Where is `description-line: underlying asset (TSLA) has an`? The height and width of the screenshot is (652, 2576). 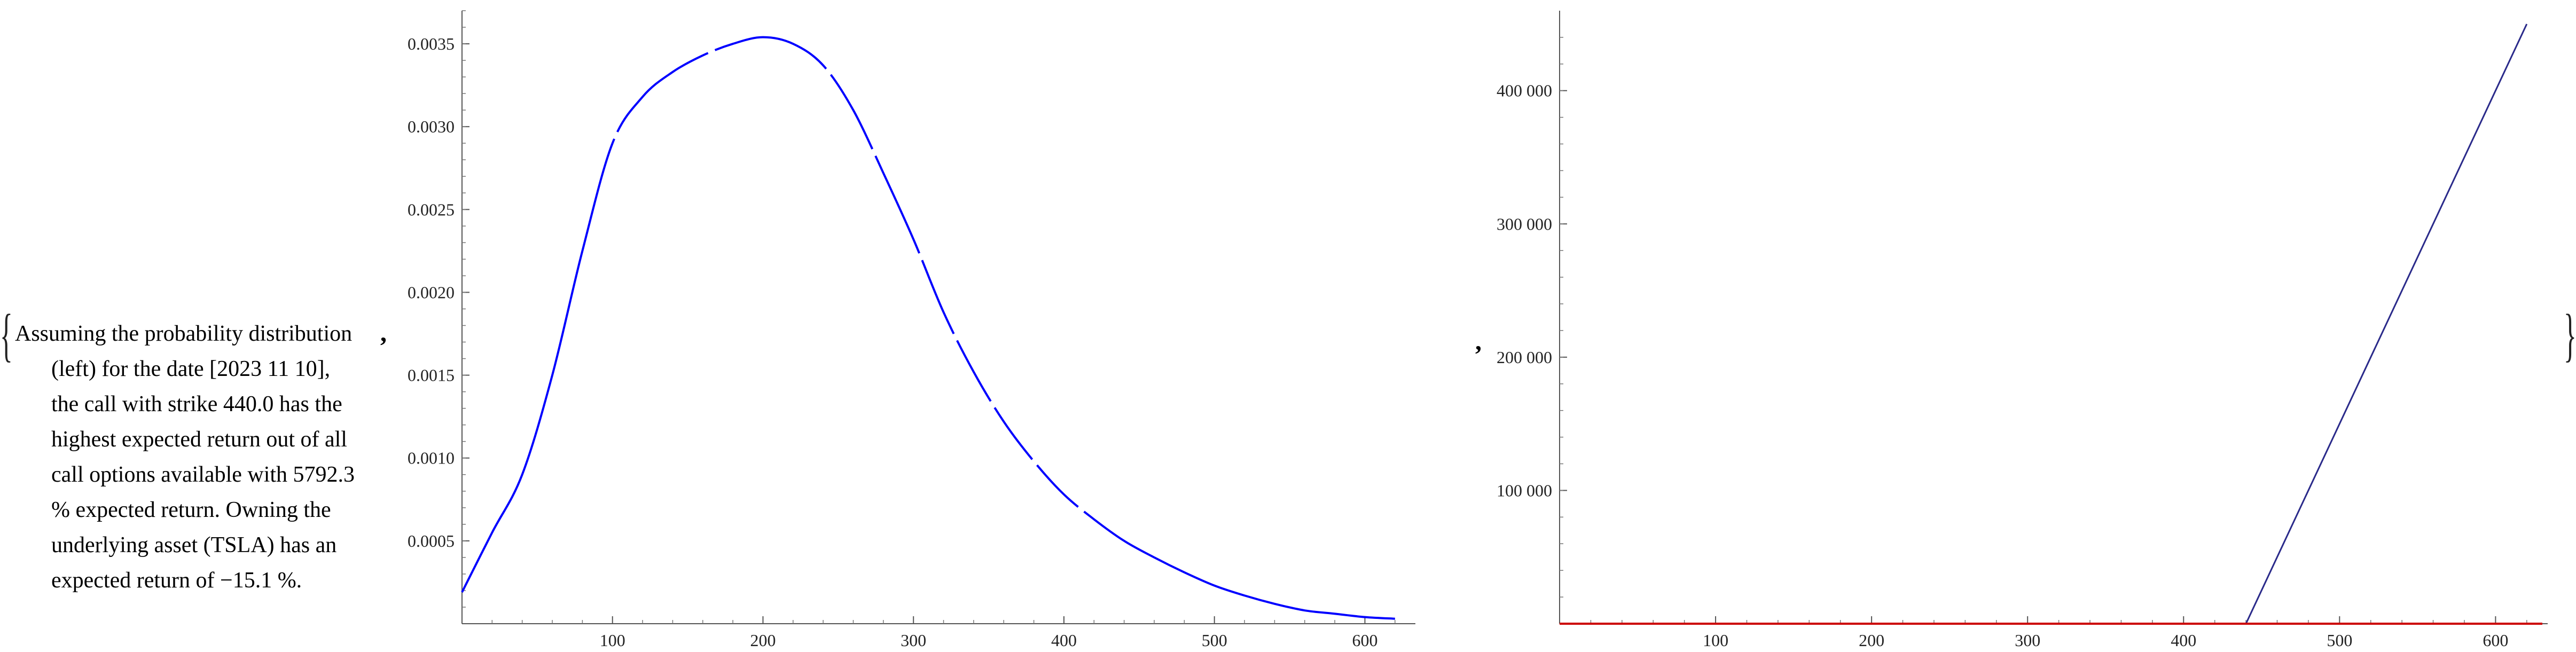
description-line: underlying asset (TSLA) has an is located at coordinates (194, 545).